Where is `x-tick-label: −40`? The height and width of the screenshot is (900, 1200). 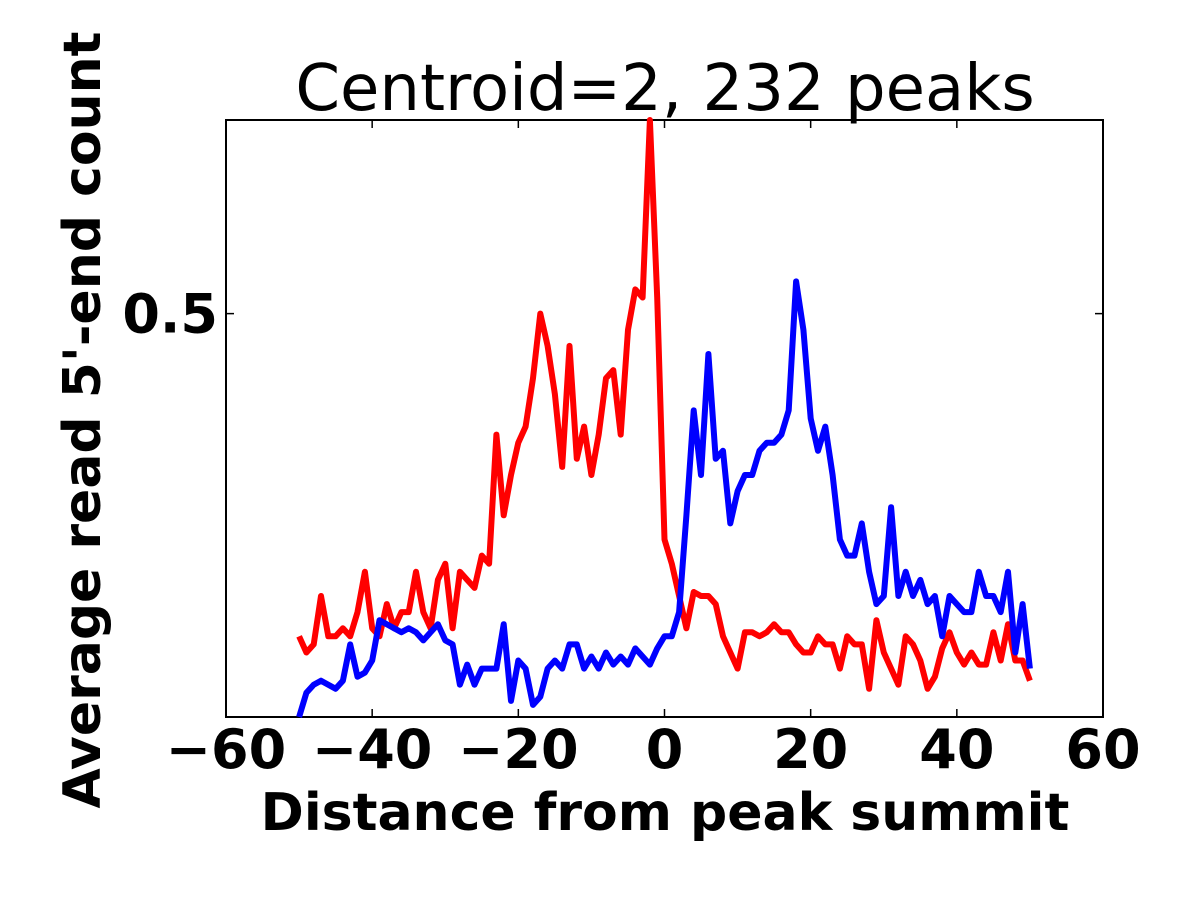 x-tick-label: −40 is located at coordinates (372, 749).